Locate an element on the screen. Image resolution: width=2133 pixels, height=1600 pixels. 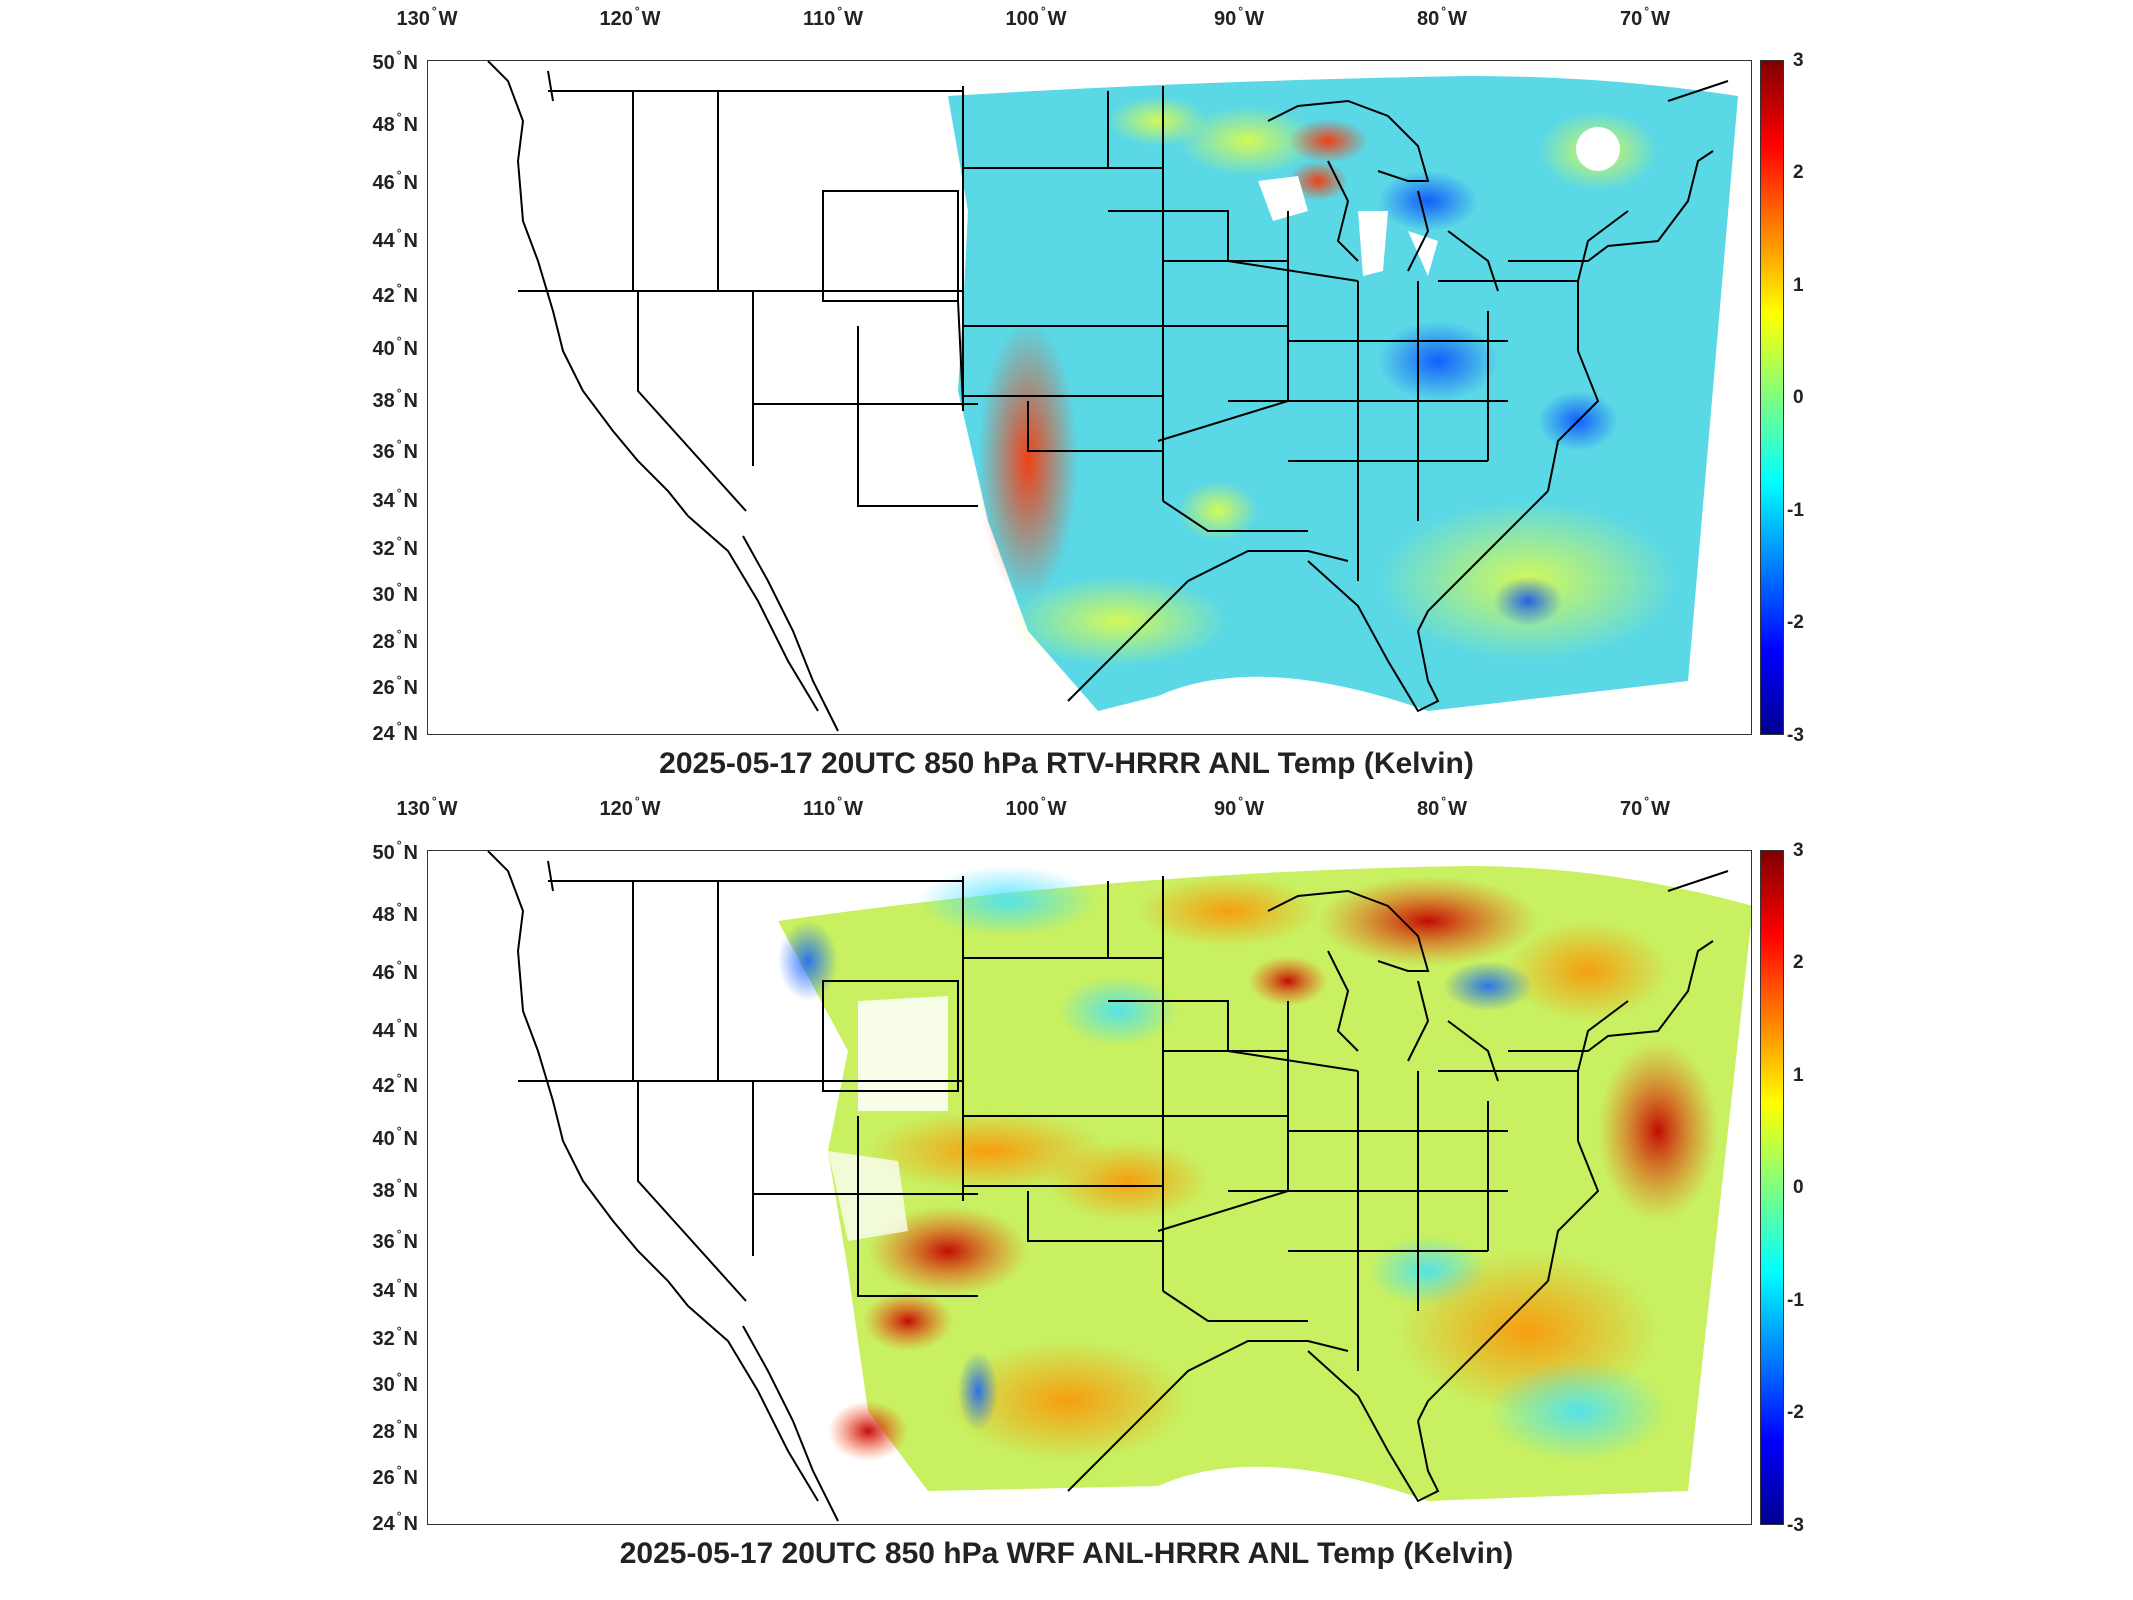
lakes-top is located at coordinates (1439, 201).